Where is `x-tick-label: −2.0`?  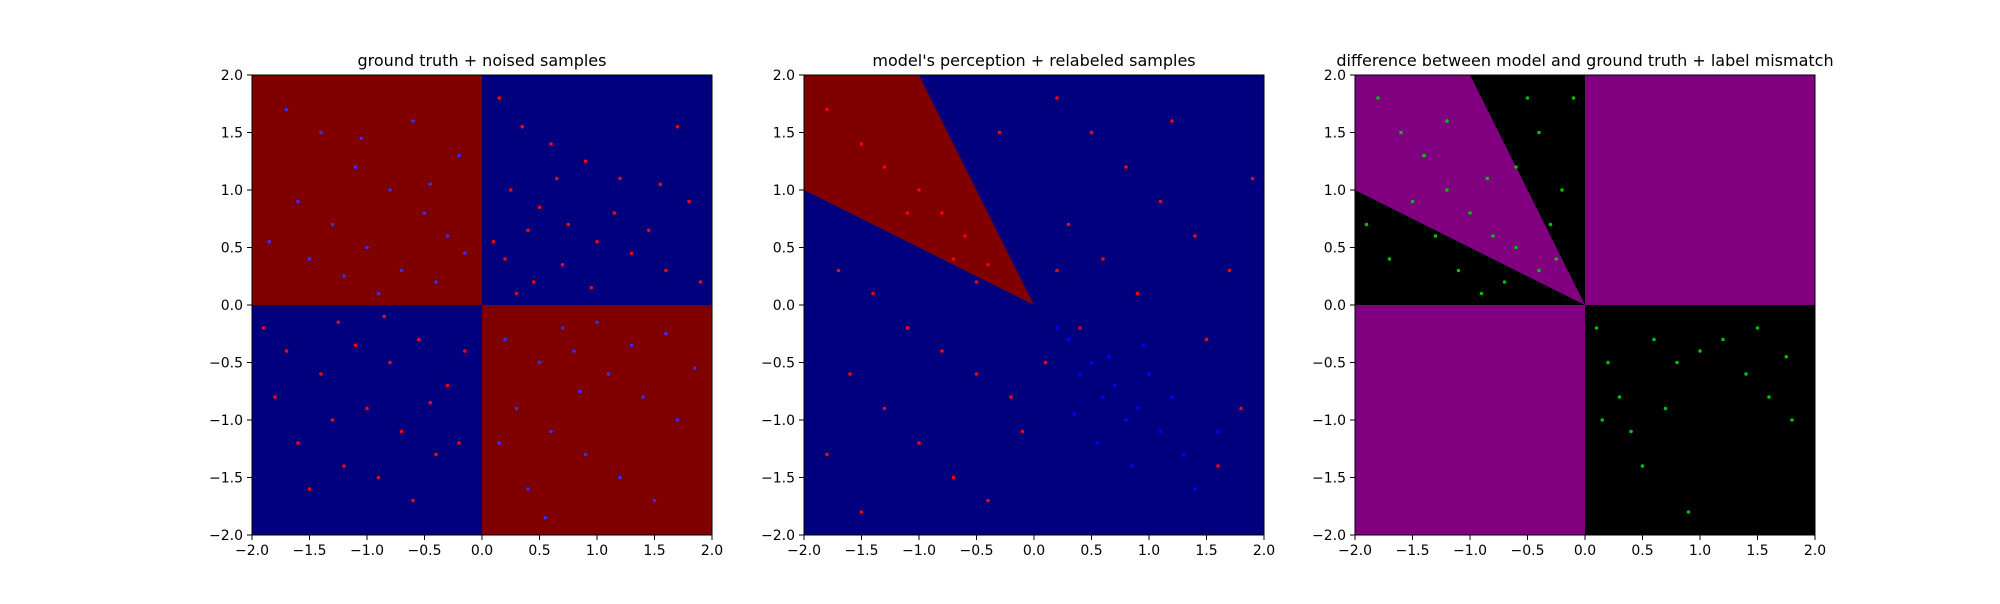 x-tick-label: −2.0 is located at coordinates (252, 551).